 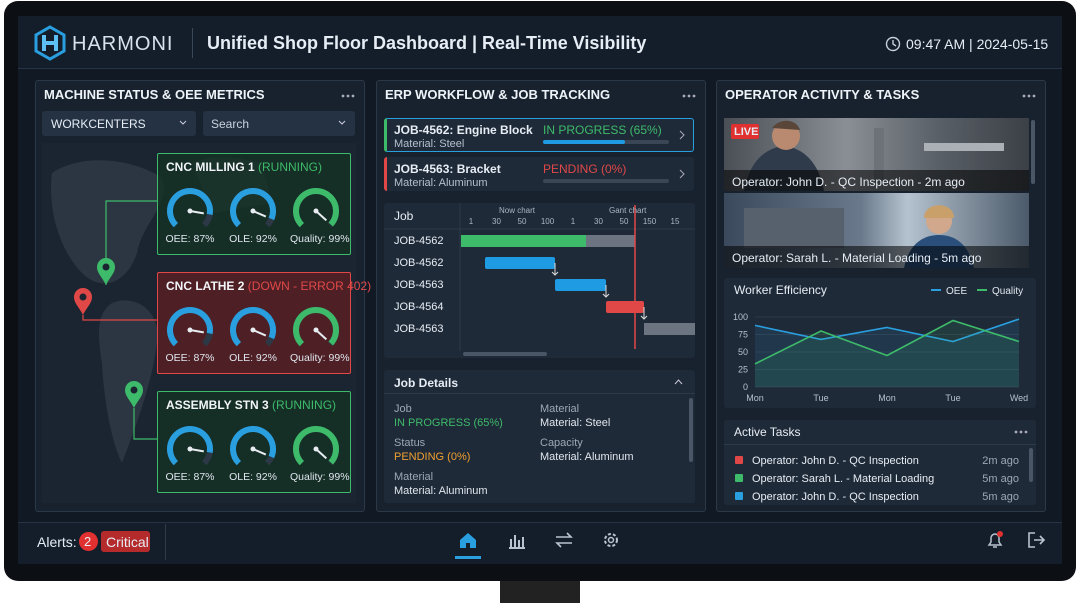 I want to click on search-box, so click(x=279, y=123).